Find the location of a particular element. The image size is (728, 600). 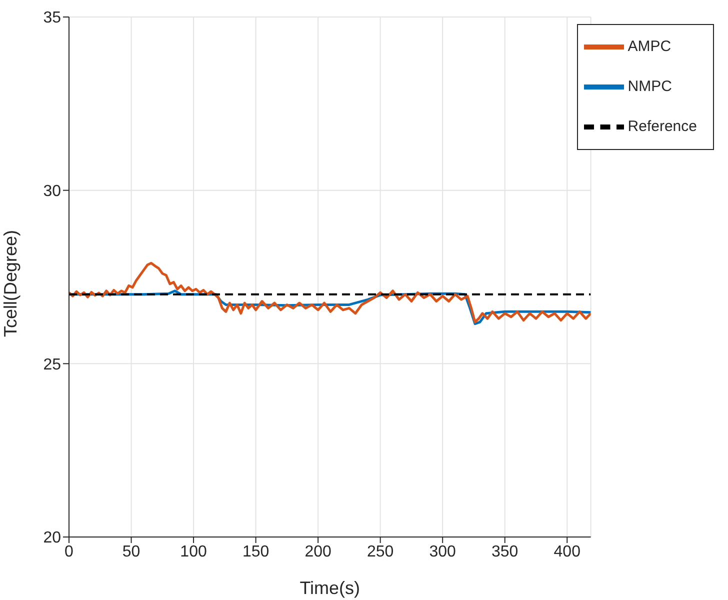

x-tick-label: 350 is located at coordinates (505, 551).